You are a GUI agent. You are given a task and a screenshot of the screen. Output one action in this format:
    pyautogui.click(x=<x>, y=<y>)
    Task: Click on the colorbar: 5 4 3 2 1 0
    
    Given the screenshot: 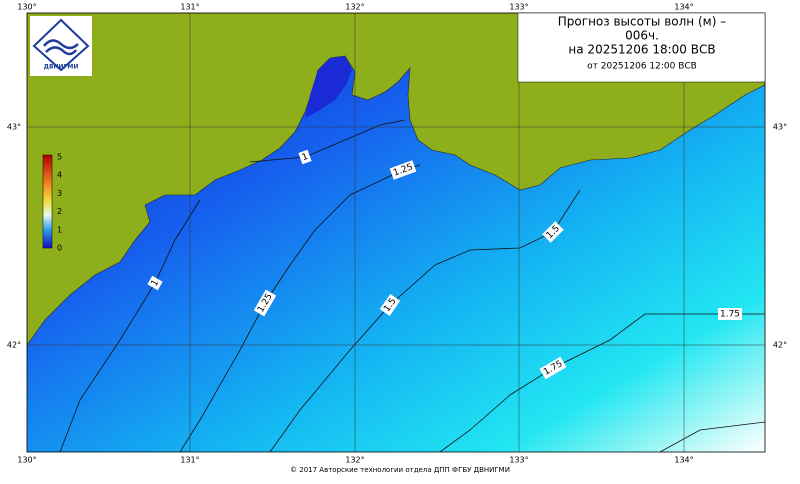 What is the action you would take?
    pyautogui.click(x=52, y=203)
    